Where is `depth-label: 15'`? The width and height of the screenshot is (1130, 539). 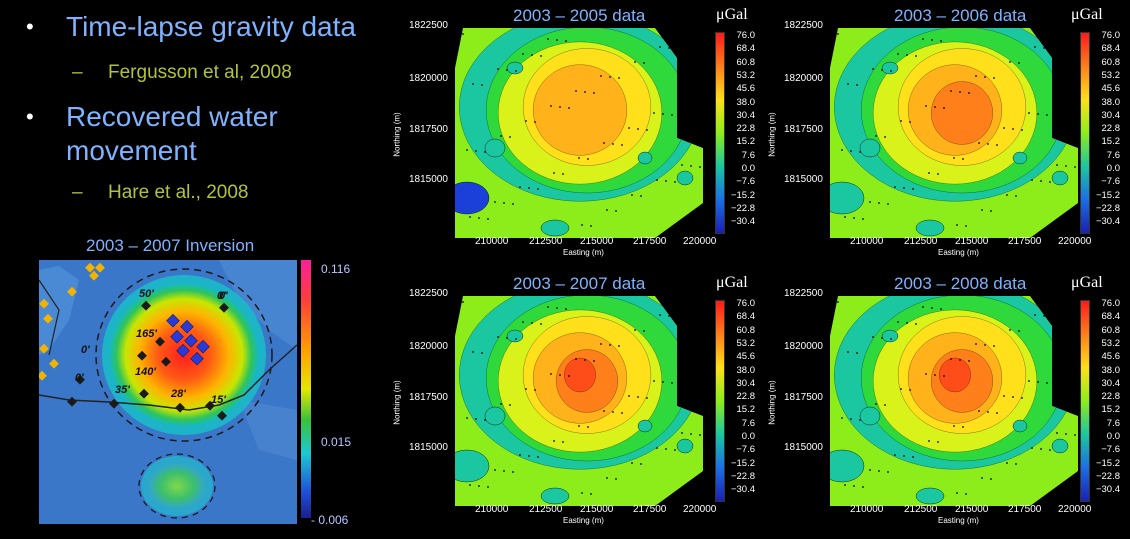 depth-label: 15' is located at coordinates (218, 400).